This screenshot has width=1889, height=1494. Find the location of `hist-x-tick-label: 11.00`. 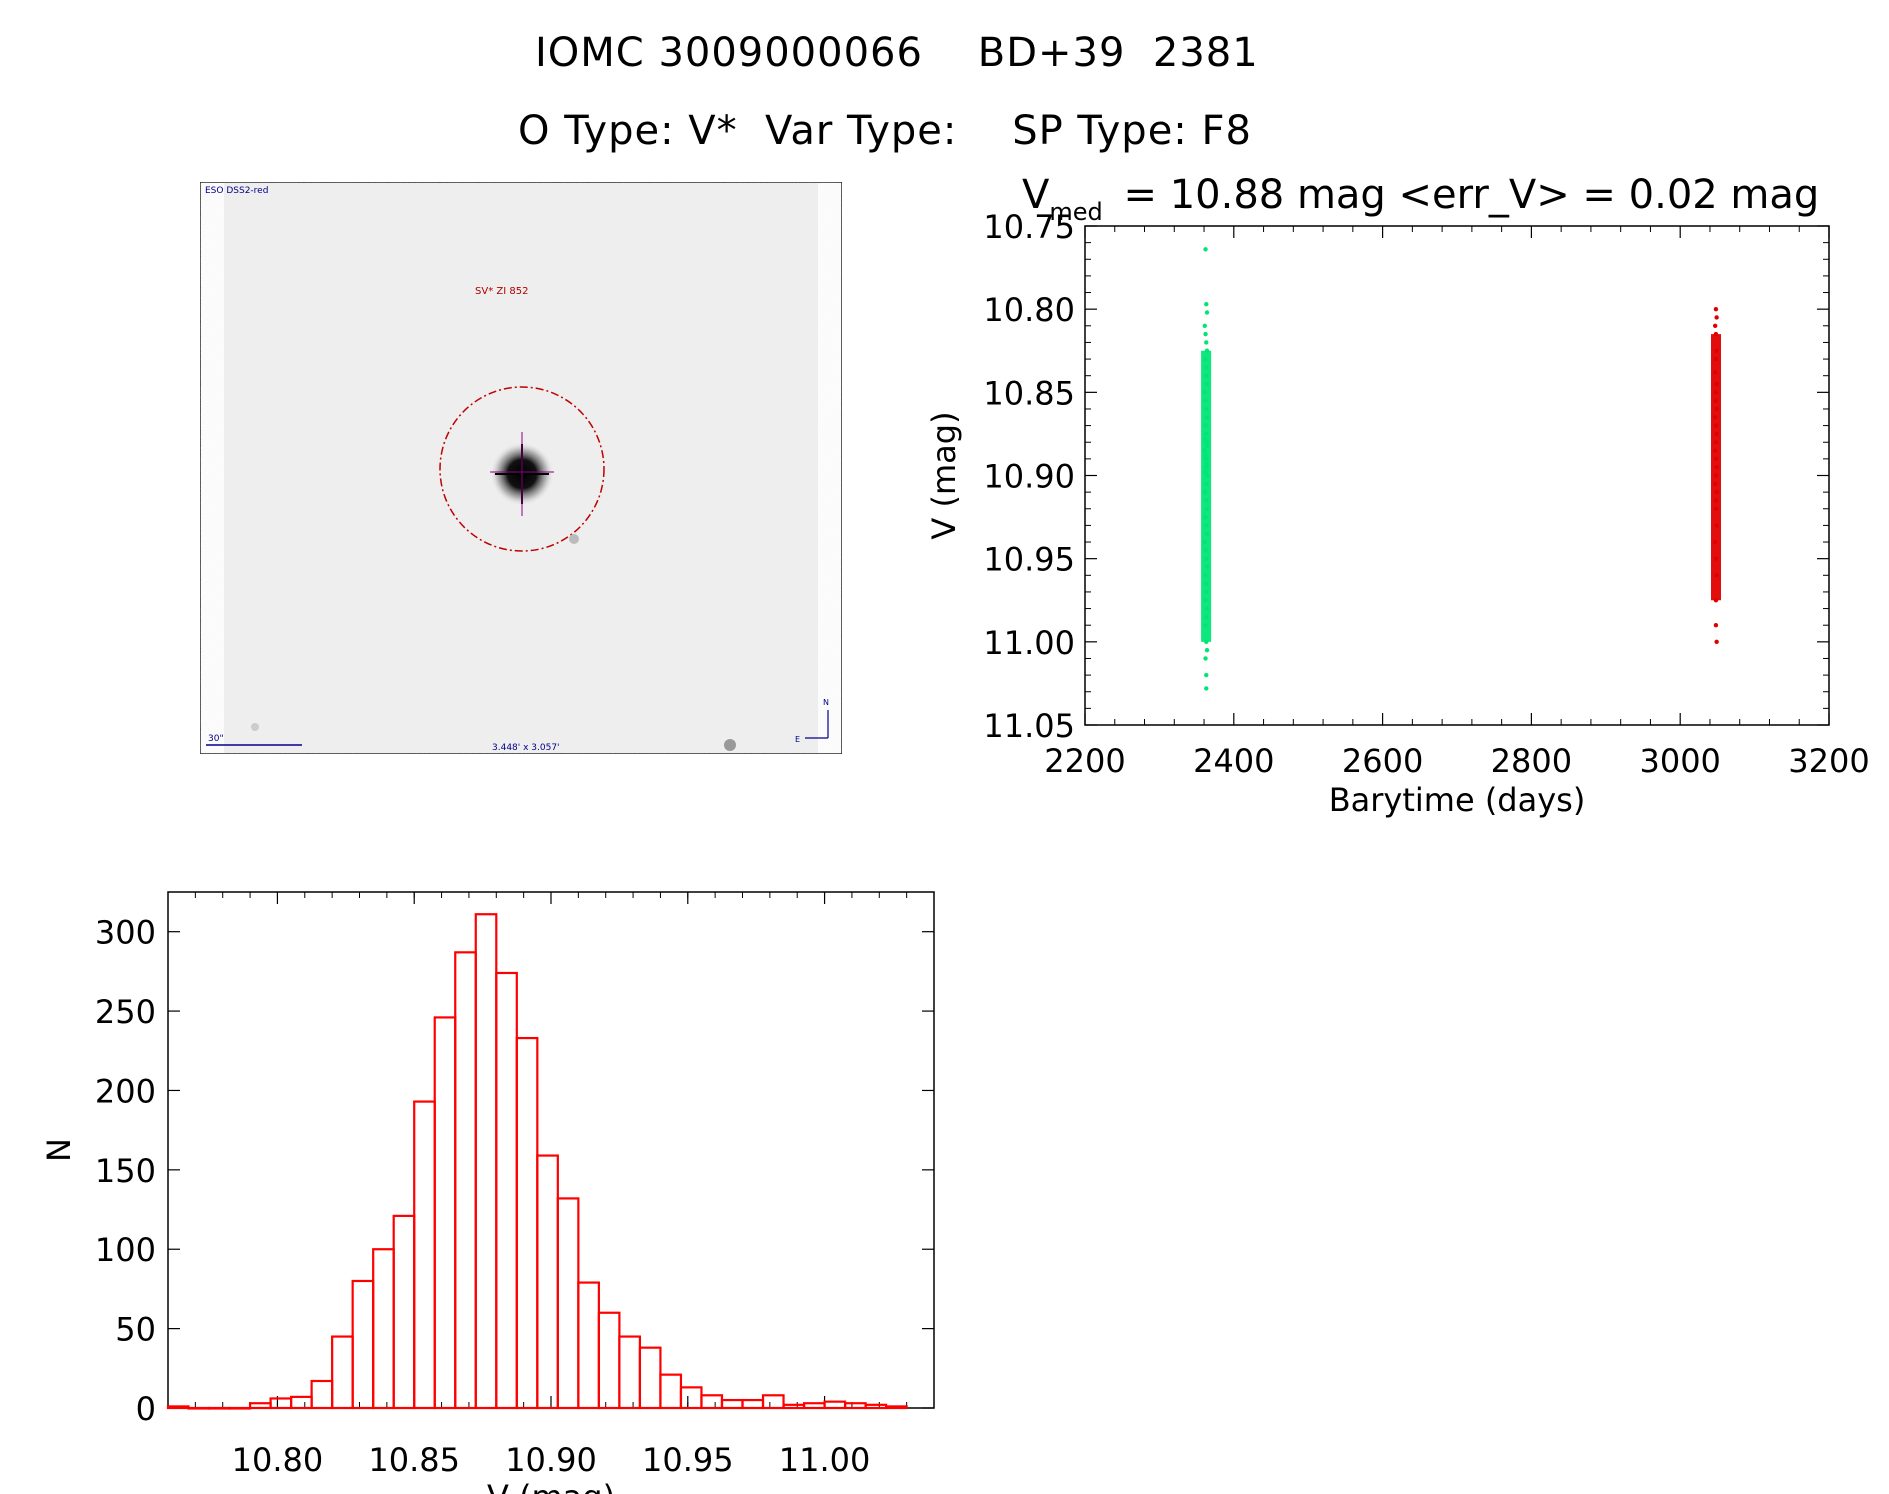

hist-x-tick-label: 11.00 is located at coordinates (825, 1460).